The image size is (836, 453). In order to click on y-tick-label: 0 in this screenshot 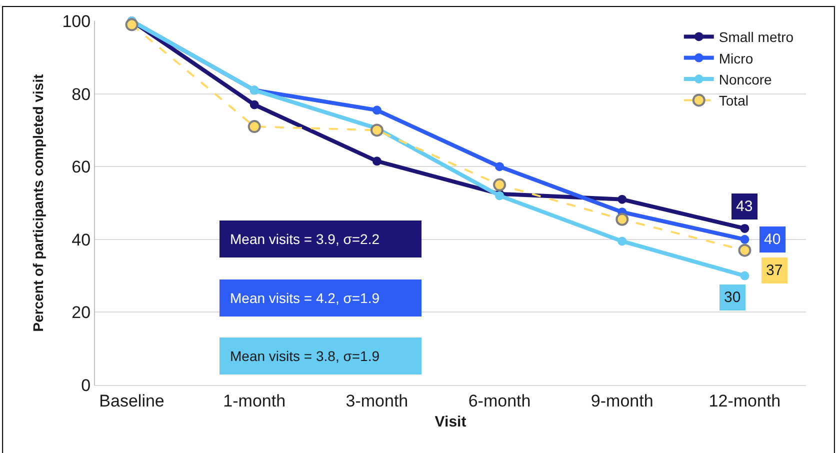, I will do `click(86, 385)`.